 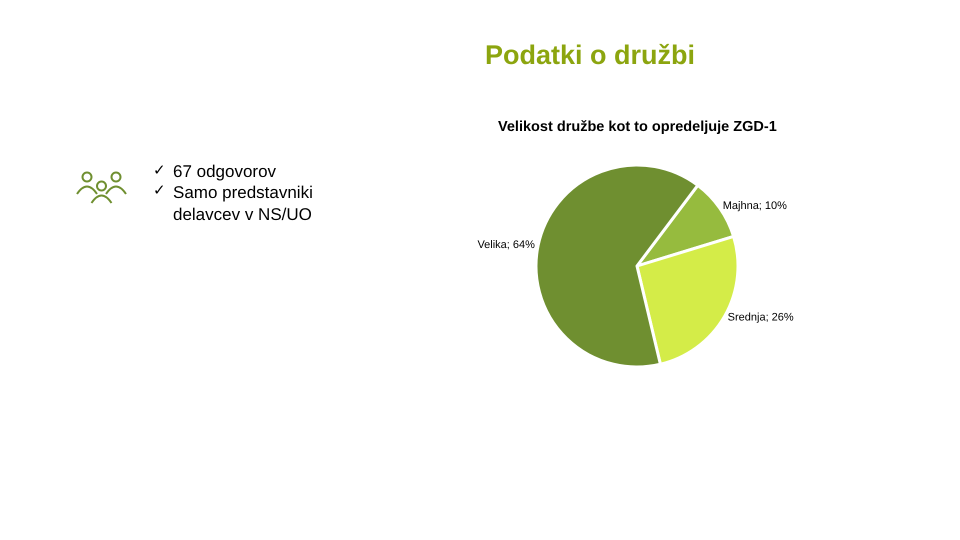 What do you see at coordinates (637, 127) in the screenshot?
I see `chart-subtitle: Velikost družbe kot to opredeljuje ZGD-1` at bounding box center [637, 127].